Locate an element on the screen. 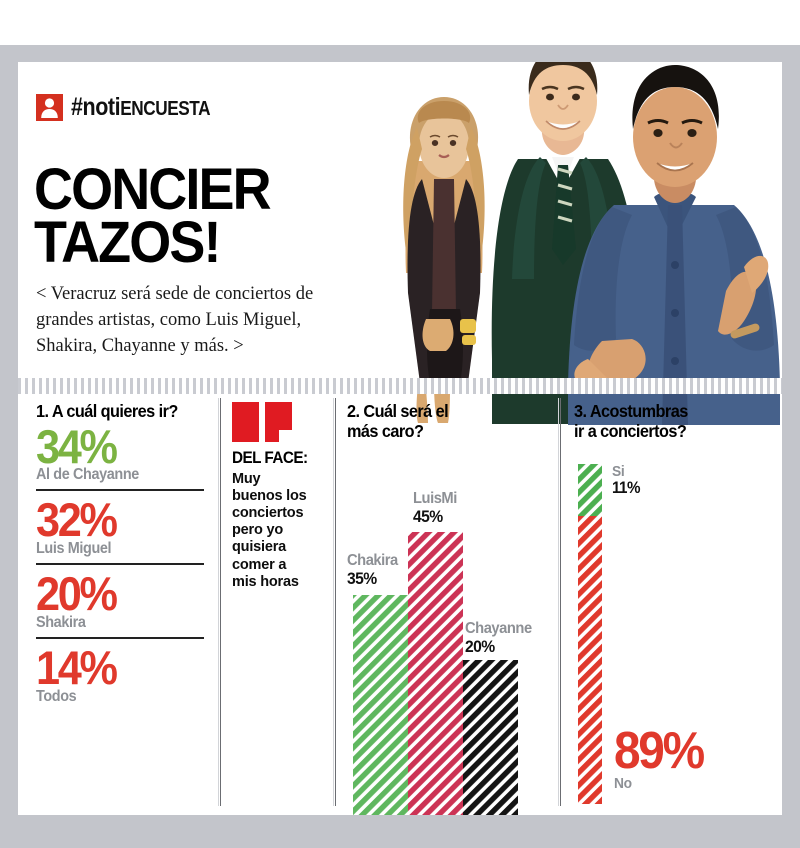 The width and height of the screenshot is (800, 848). page-title: CONCIER TAZOS! is located at coordinates (153, 216).